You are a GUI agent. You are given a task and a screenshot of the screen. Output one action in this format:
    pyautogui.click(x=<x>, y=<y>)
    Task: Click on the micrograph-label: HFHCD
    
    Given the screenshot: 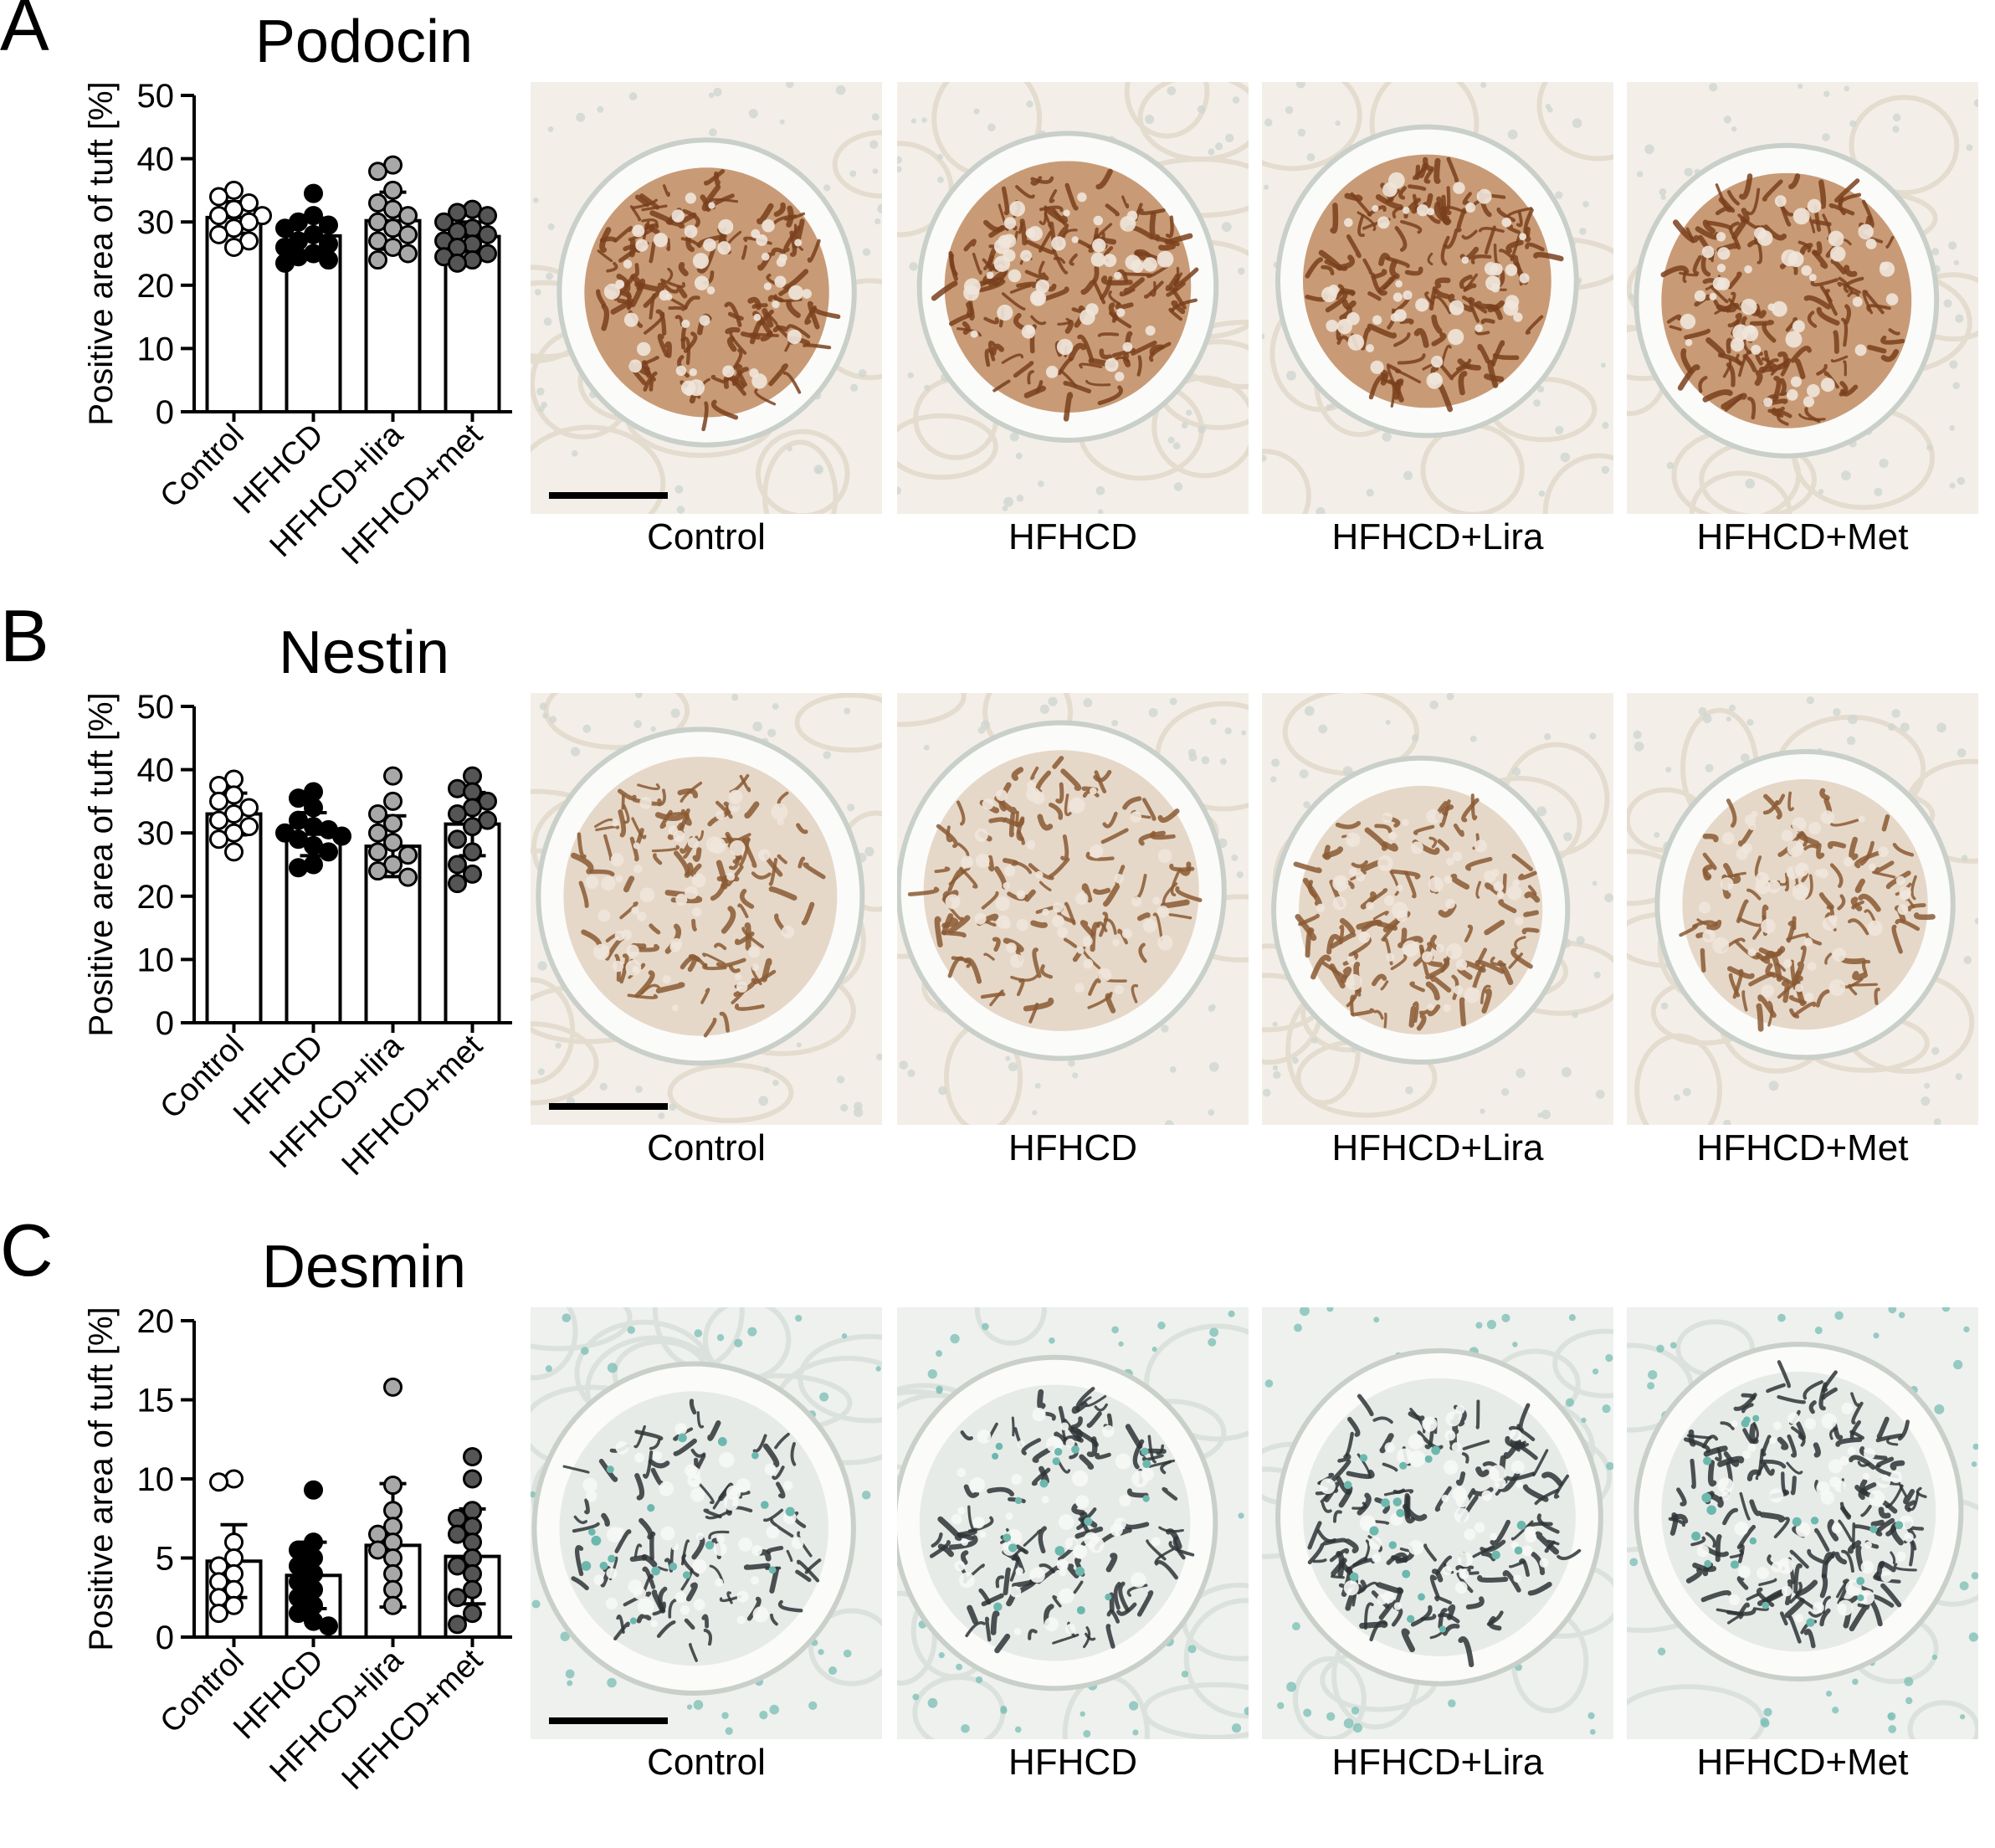 What is the action you would take?
    pyautogui.click(x=1072, y=536)
    